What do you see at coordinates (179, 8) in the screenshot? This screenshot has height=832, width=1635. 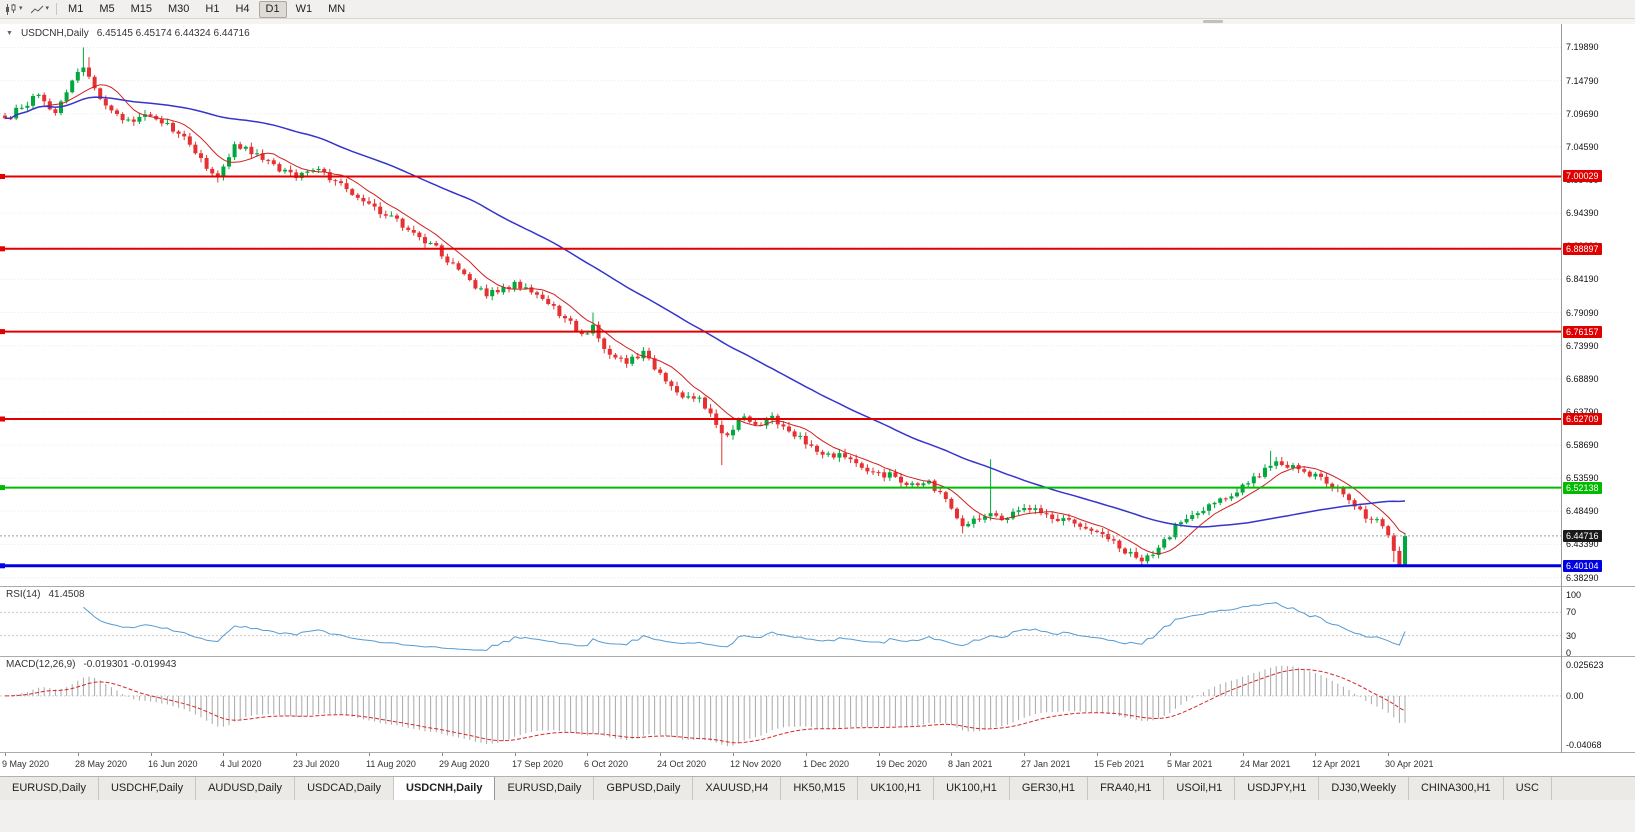 I see `timeframe-button-M30: M30` at bounding box center [179, 8].